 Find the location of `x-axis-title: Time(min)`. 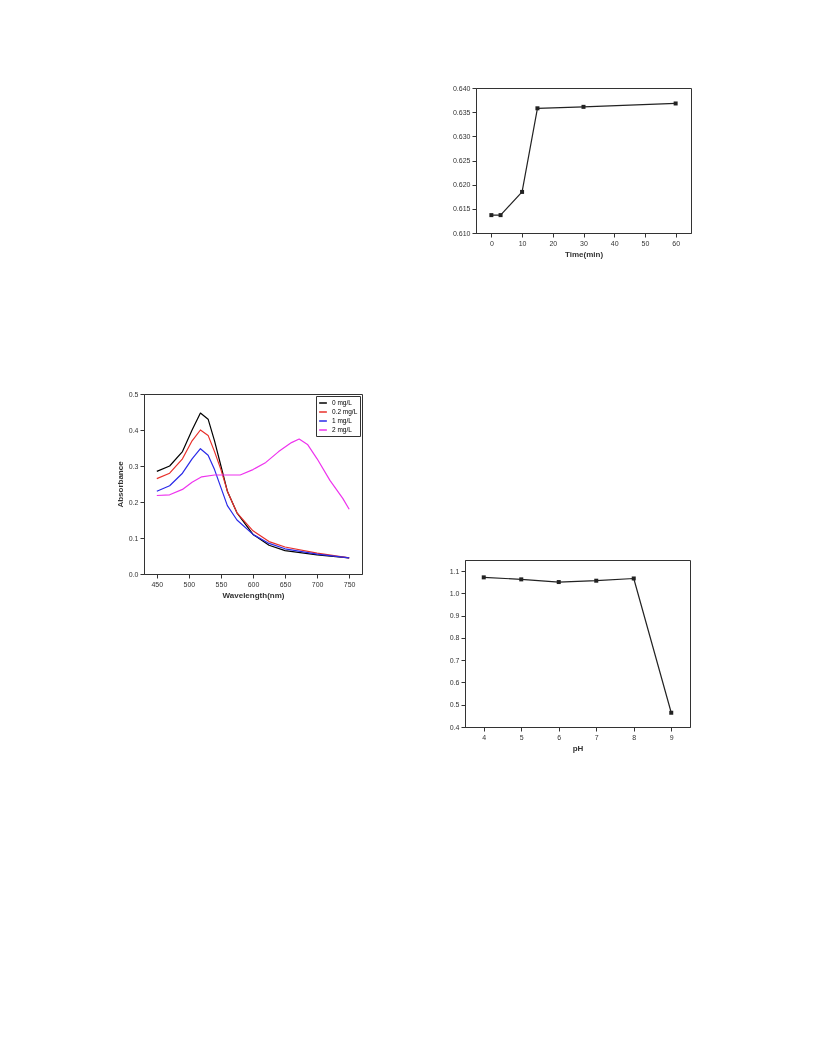

x-axis-title: Time(min) is located at coordinates (584, 254).